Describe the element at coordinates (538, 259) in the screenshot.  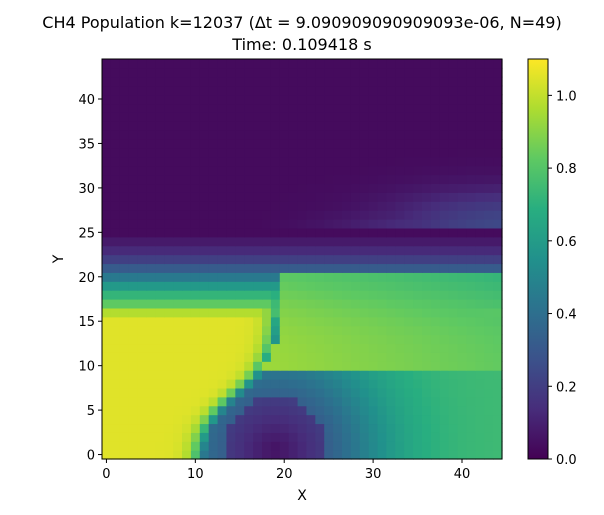
I see `colorbar` at that location.